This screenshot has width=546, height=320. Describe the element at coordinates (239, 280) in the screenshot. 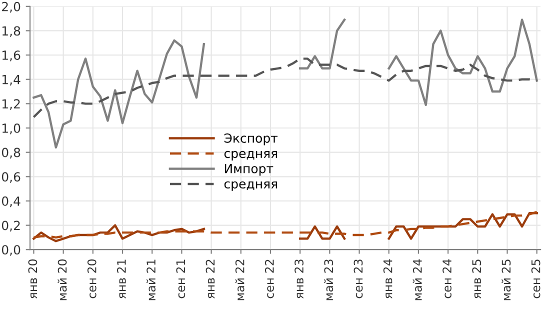

I see `x-tick-label: май 22` at that location.